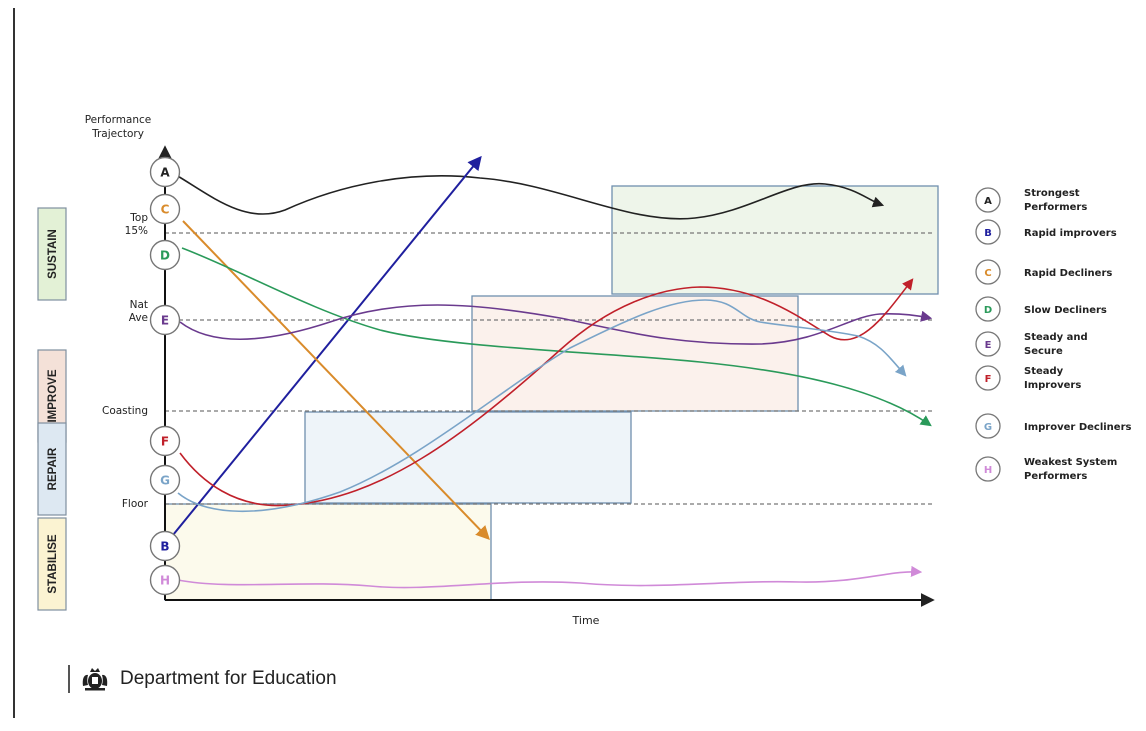  What do you see at coordinates (69, 679) in the screenshot?
I see `footer-divider` at bounding box center [69, 679].